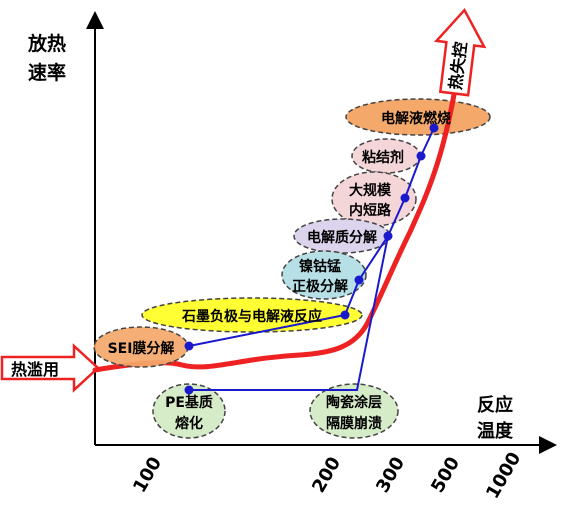 The height and width of the screenshot is (508, 565). What do you see at coordinates (189, 390) in the screenshot?
I see `node-pe` at bounding box center [189, 390].